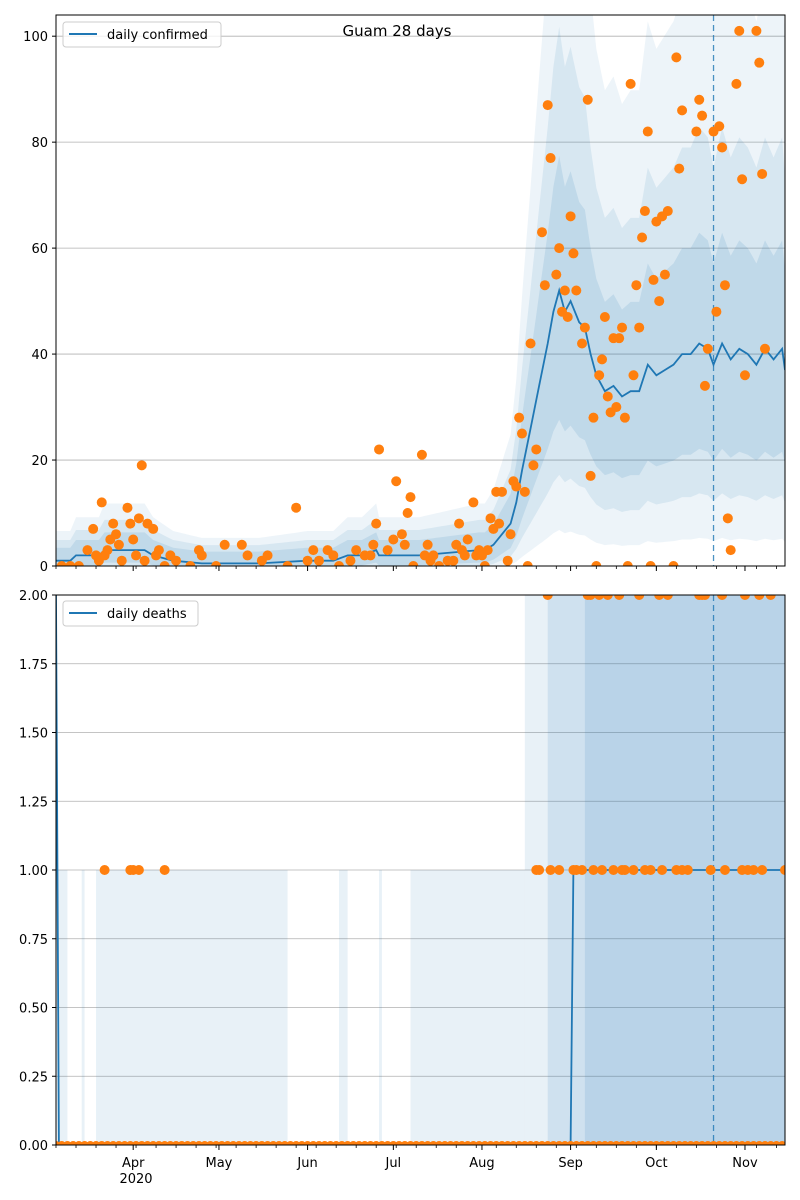 The height and width of the screenshot is (1200, 800). What do you see at coordinates (39, 249) in the screenshot?
I see `confirmed-y-tick-label: 60` at bounding box center [39, 249].